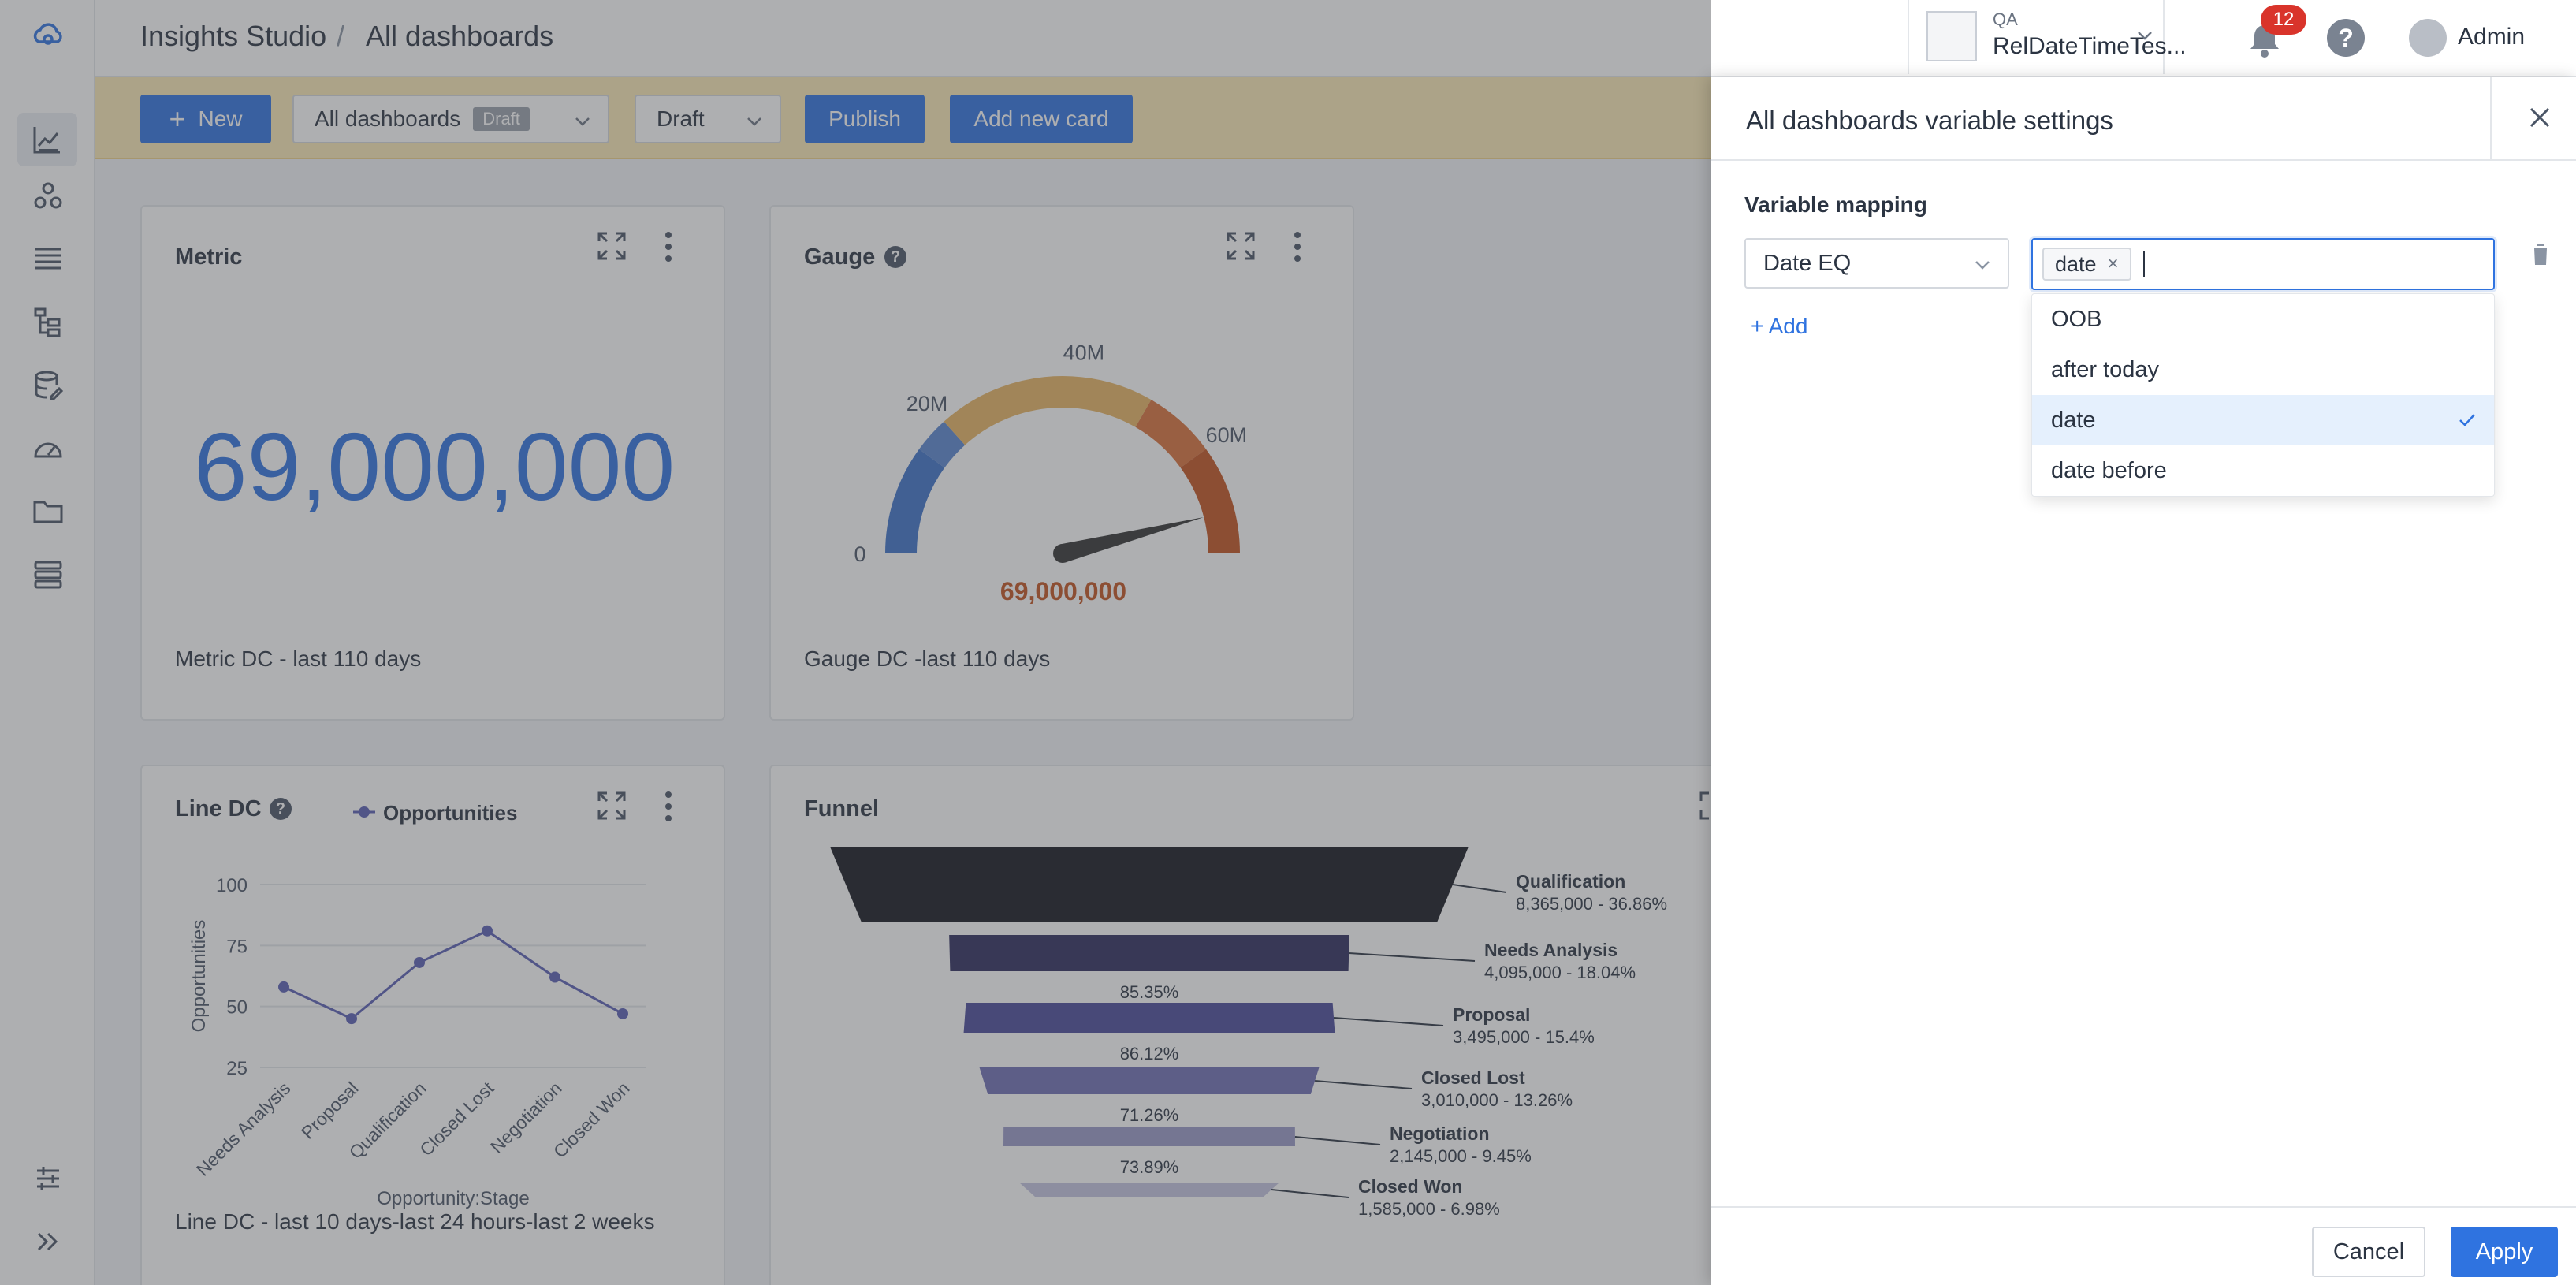  I want to click on option-date-before: date before, so click(2109, 470).